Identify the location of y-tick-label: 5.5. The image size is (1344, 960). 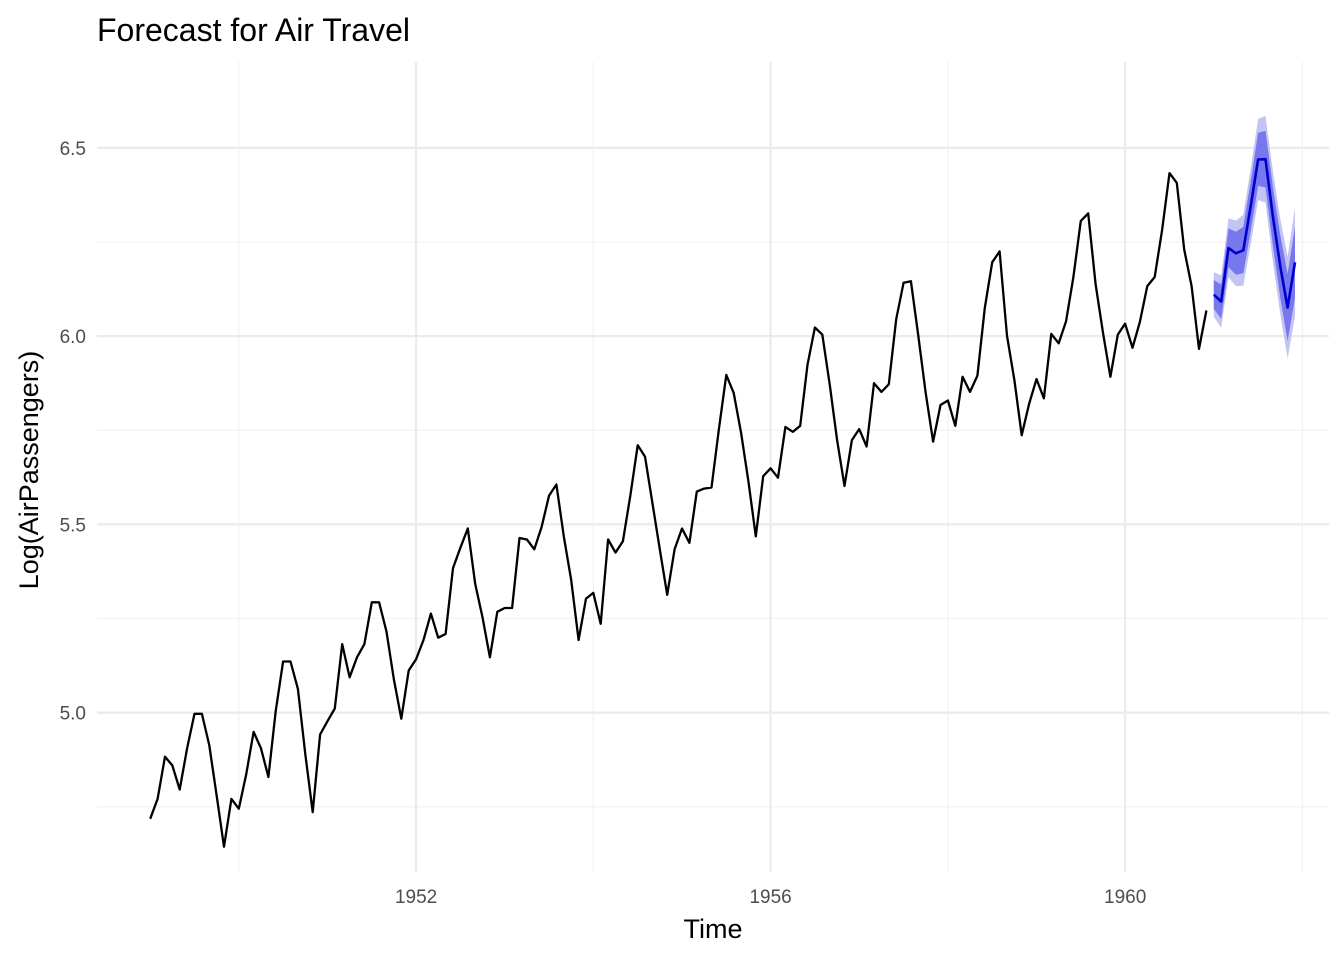
(73, 525).